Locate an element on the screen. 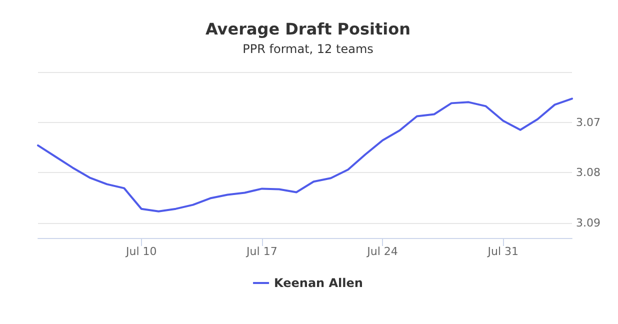 The height and width of the screenshot is (324, 618). x-tick-label: Jul 31 is located at coordinates (502, 251).